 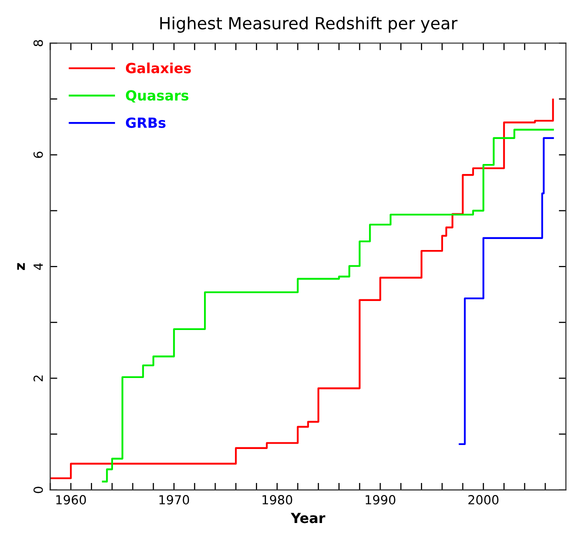 I want to click on x-tick-label: 1990, so click(x=381, y=499).